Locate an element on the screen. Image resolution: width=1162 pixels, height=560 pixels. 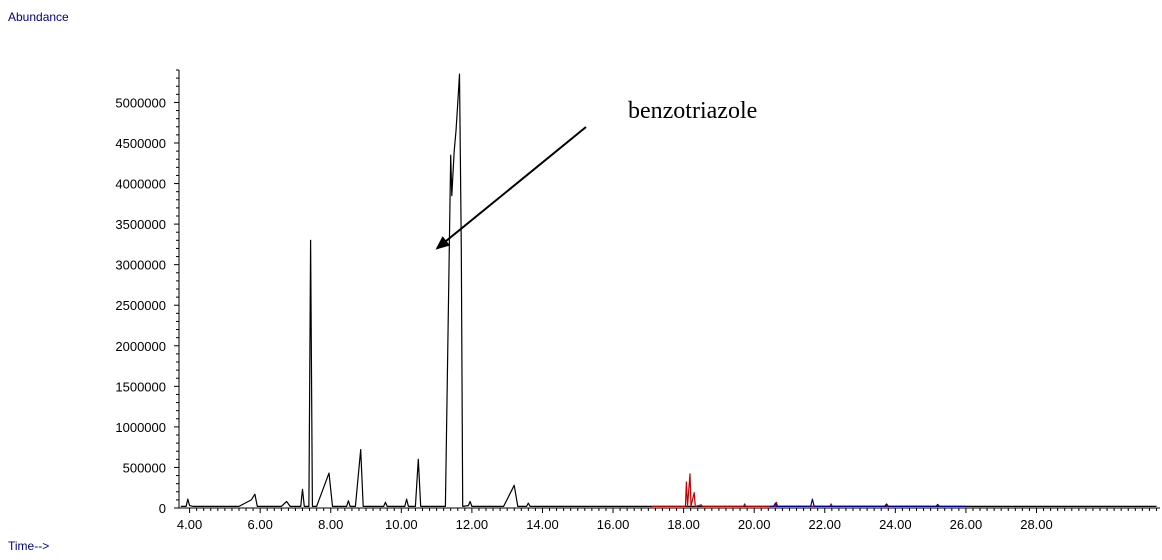
x-tick-label: 22.00 is located at coordinates (824, 524).